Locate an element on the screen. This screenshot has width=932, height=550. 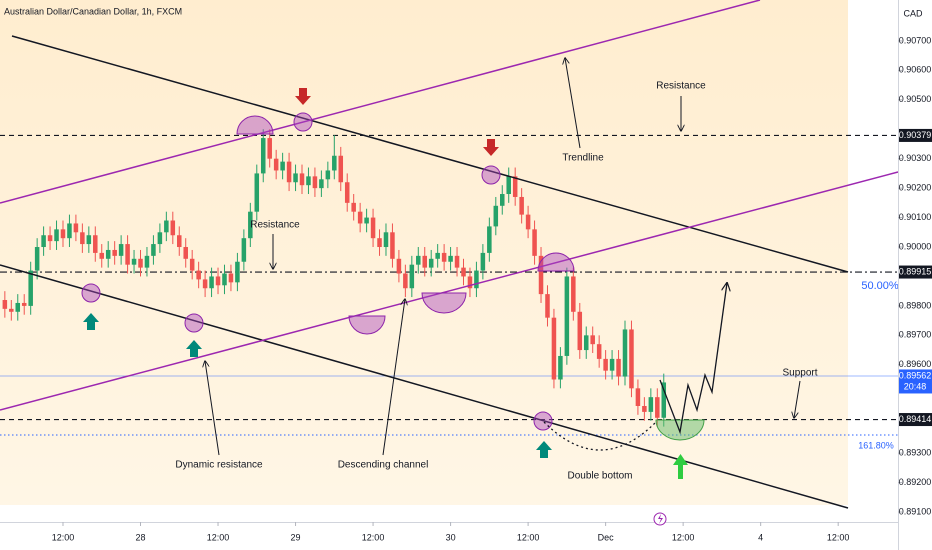
y-tick-label: 0.89300 is located at coordinates (915, 452).